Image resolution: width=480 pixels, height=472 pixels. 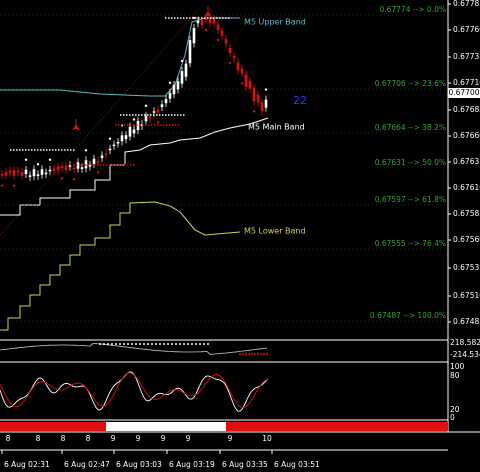 What do you see at coordinates (27, 464) in the screenshot?
I see `time-label: 6 Aug 02:31` at bounding box center [27, 464].